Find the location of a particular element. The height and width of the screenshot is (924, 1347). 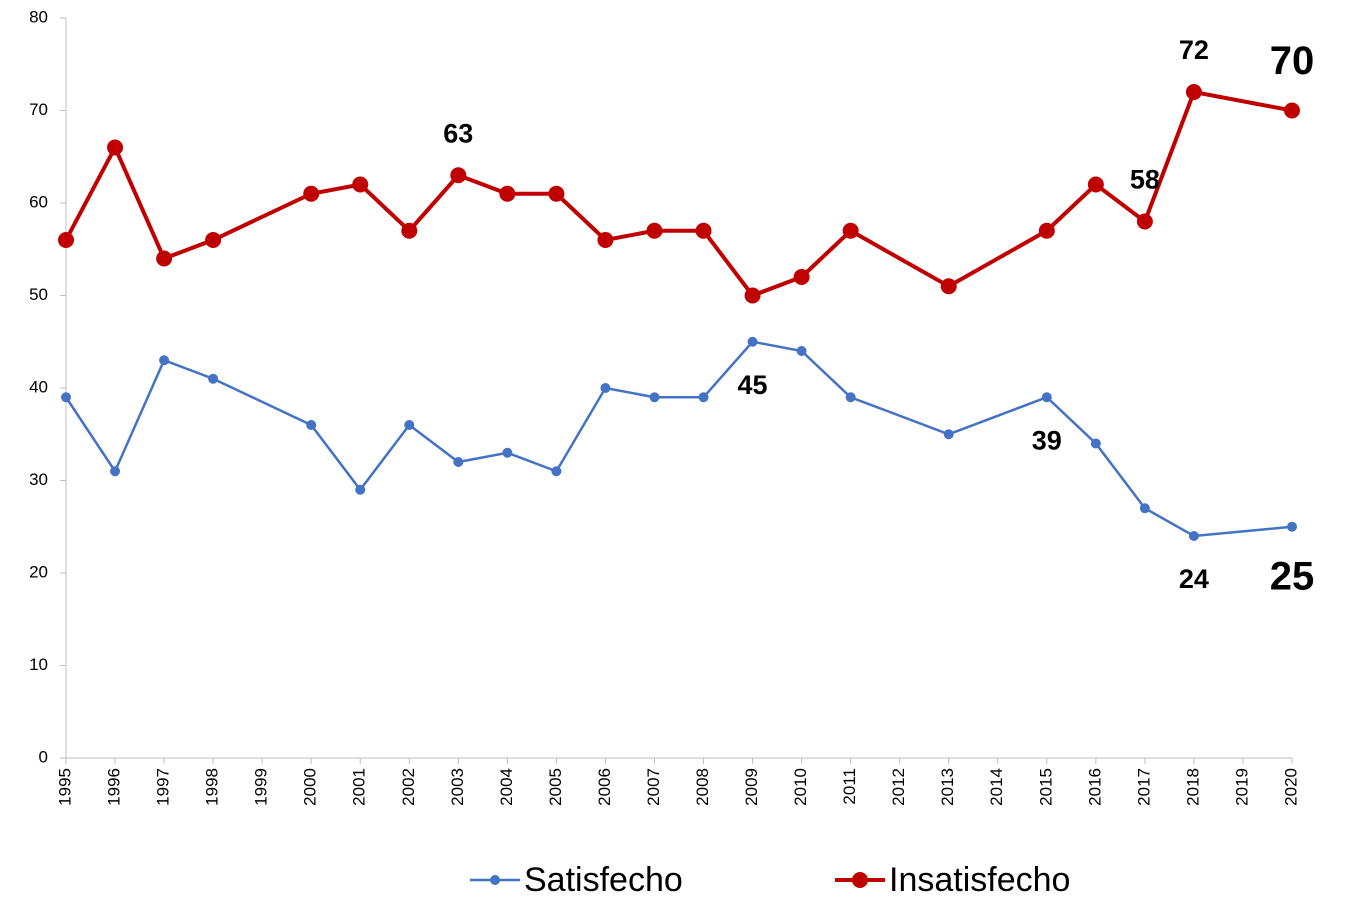

y-tick-label: 60 is located at coordinates (38, 201).